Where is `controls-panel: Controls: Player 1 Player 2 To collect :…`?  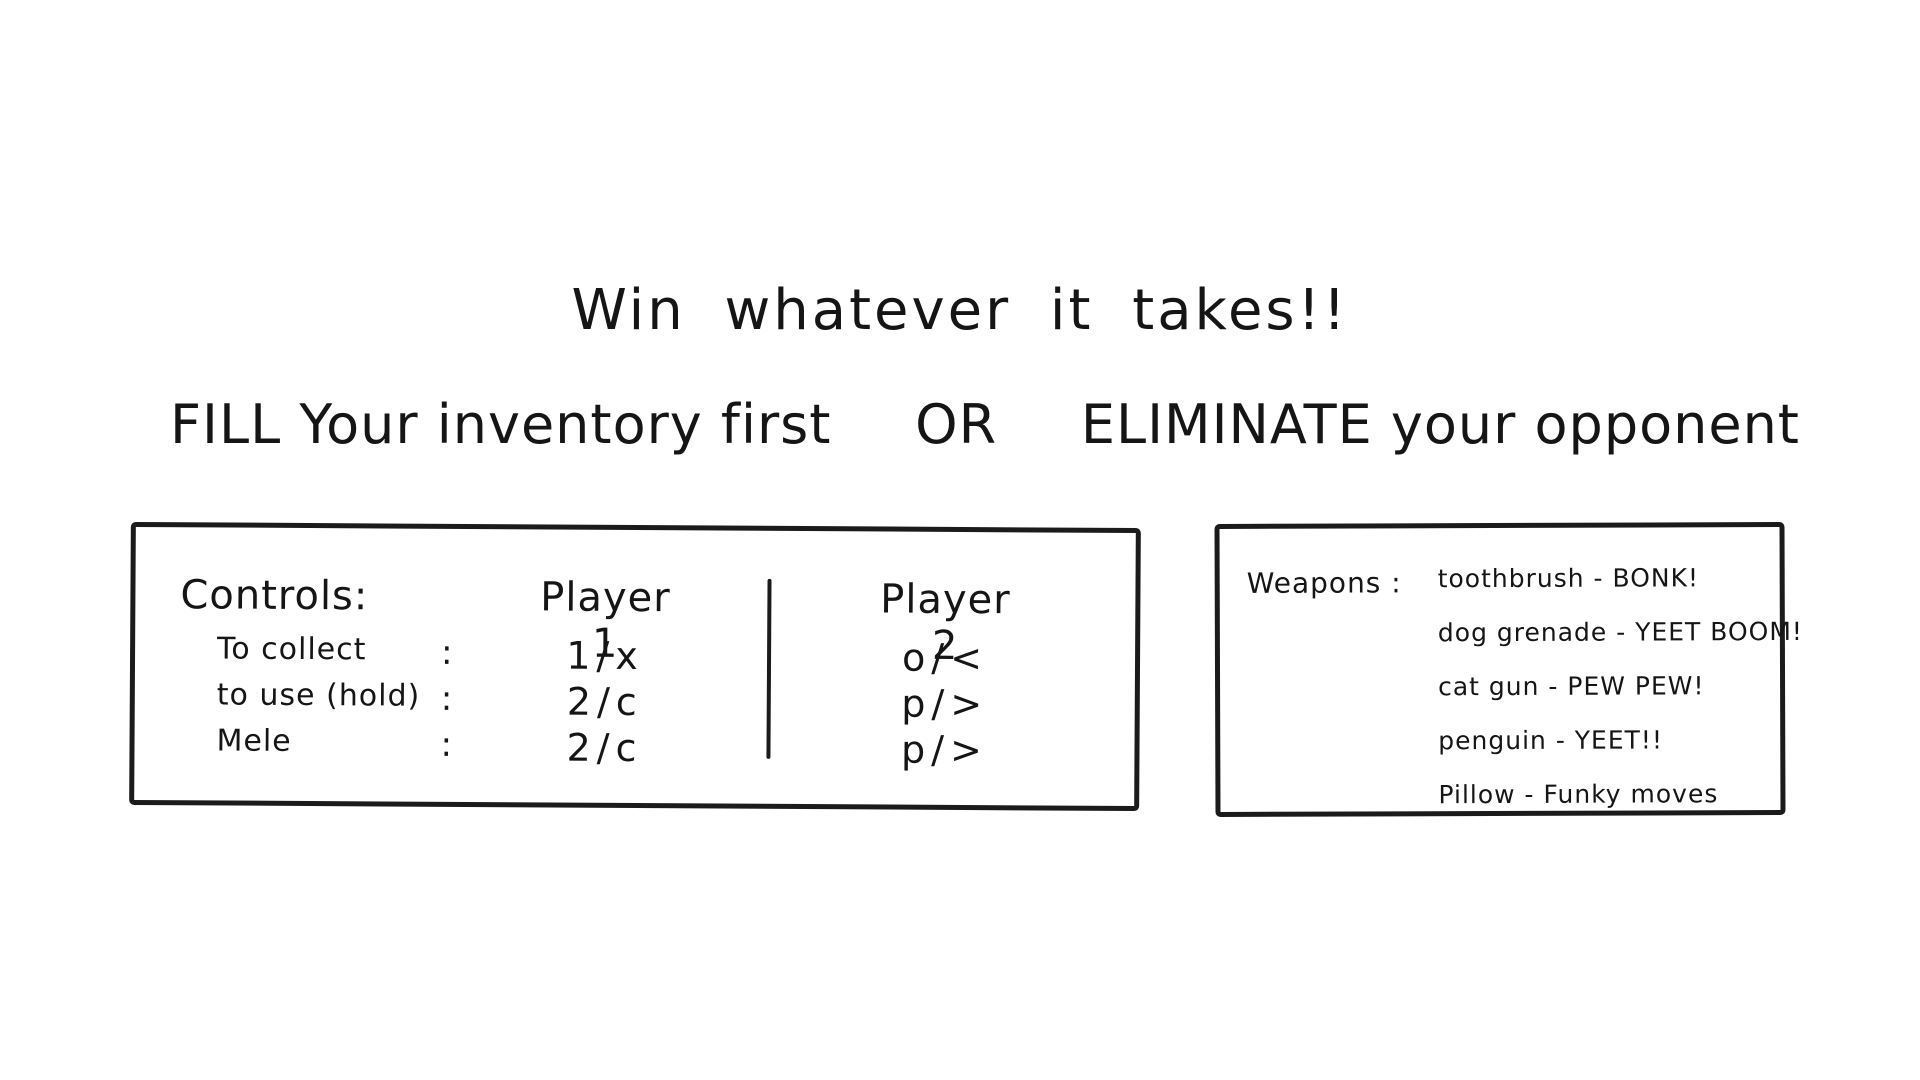 controls-panel: Controls: Player 1 Player 2 To collect :… is located at coordinates (635, 666).